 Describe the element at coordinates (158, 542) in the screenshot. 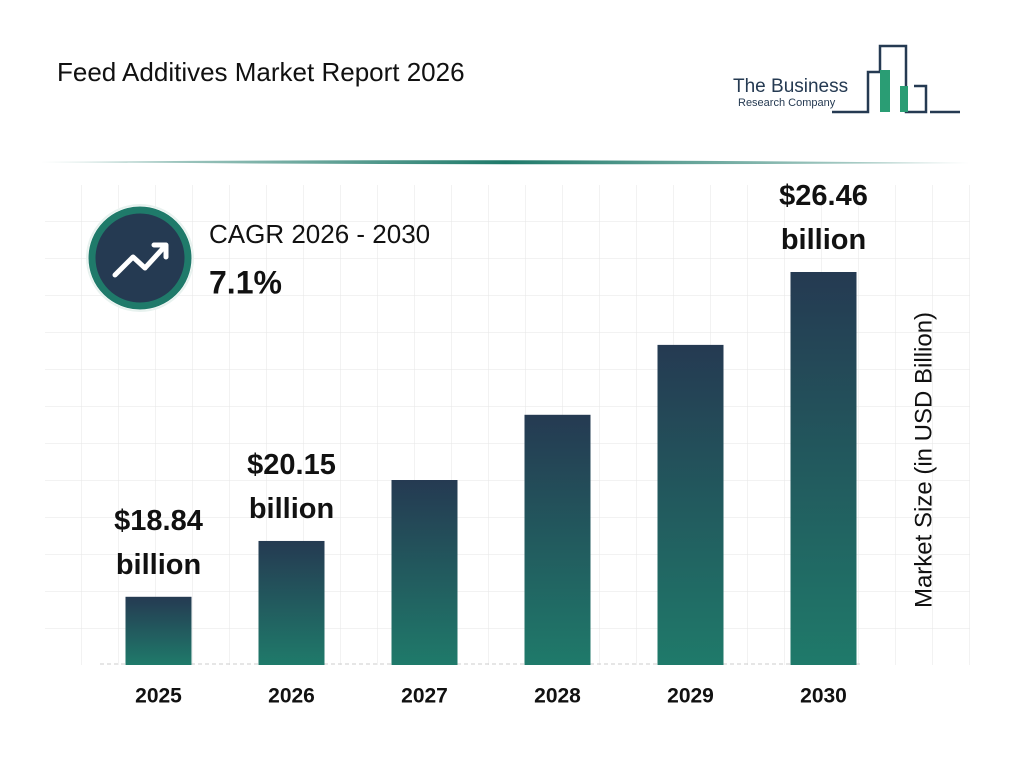

I see `value-label: $18.84 billion` at that location.